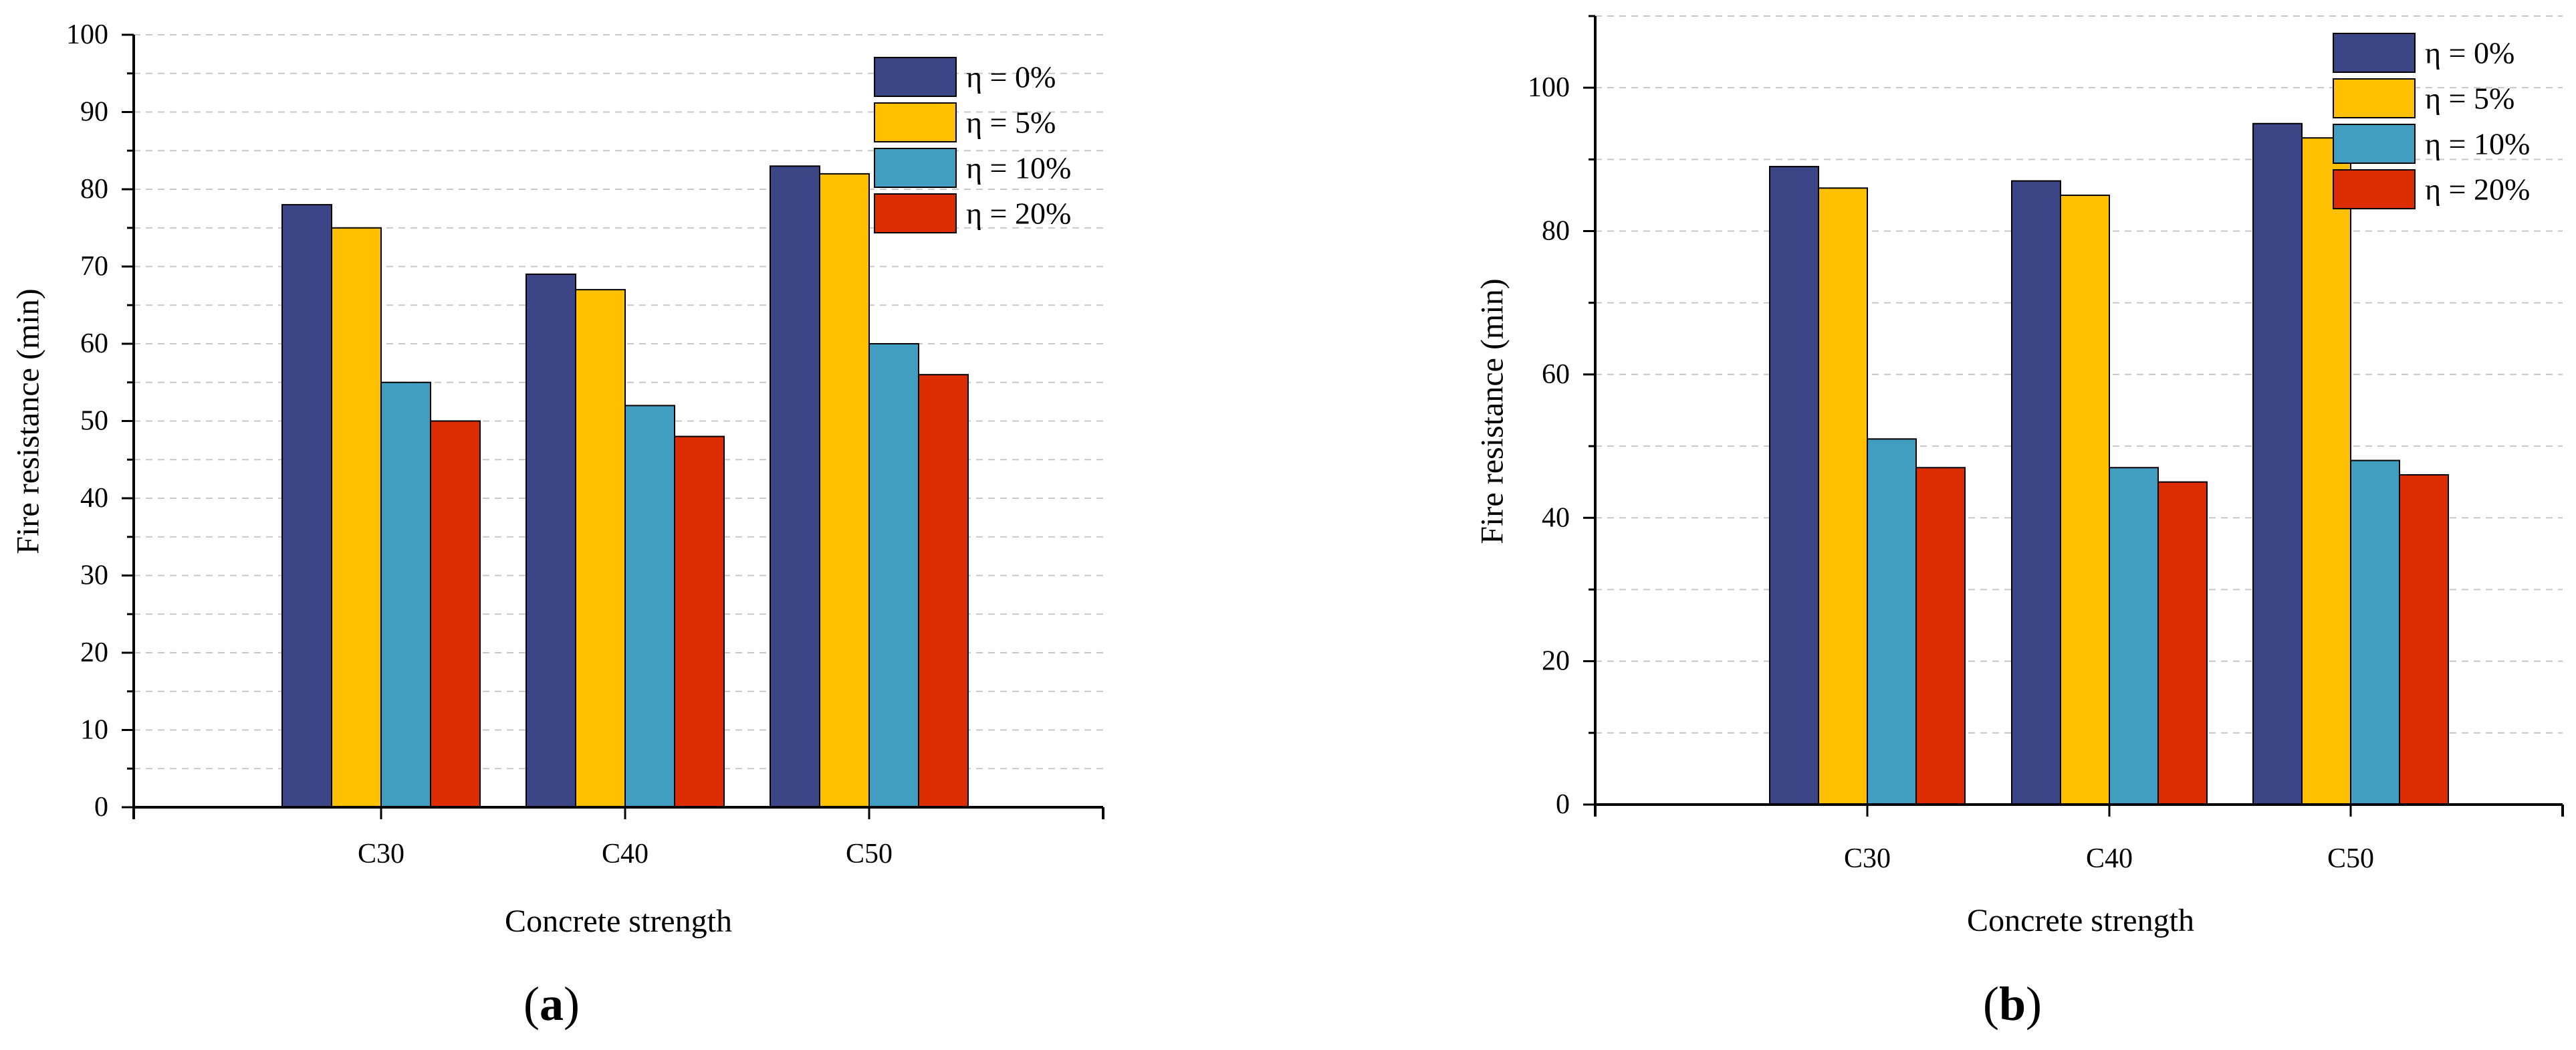 This screenshot has width=2576, height=1050. What do you see at coordinates (94, 266) in the screenshot?
I see `y-tick-label: 70` at bounding box center [94, 266].